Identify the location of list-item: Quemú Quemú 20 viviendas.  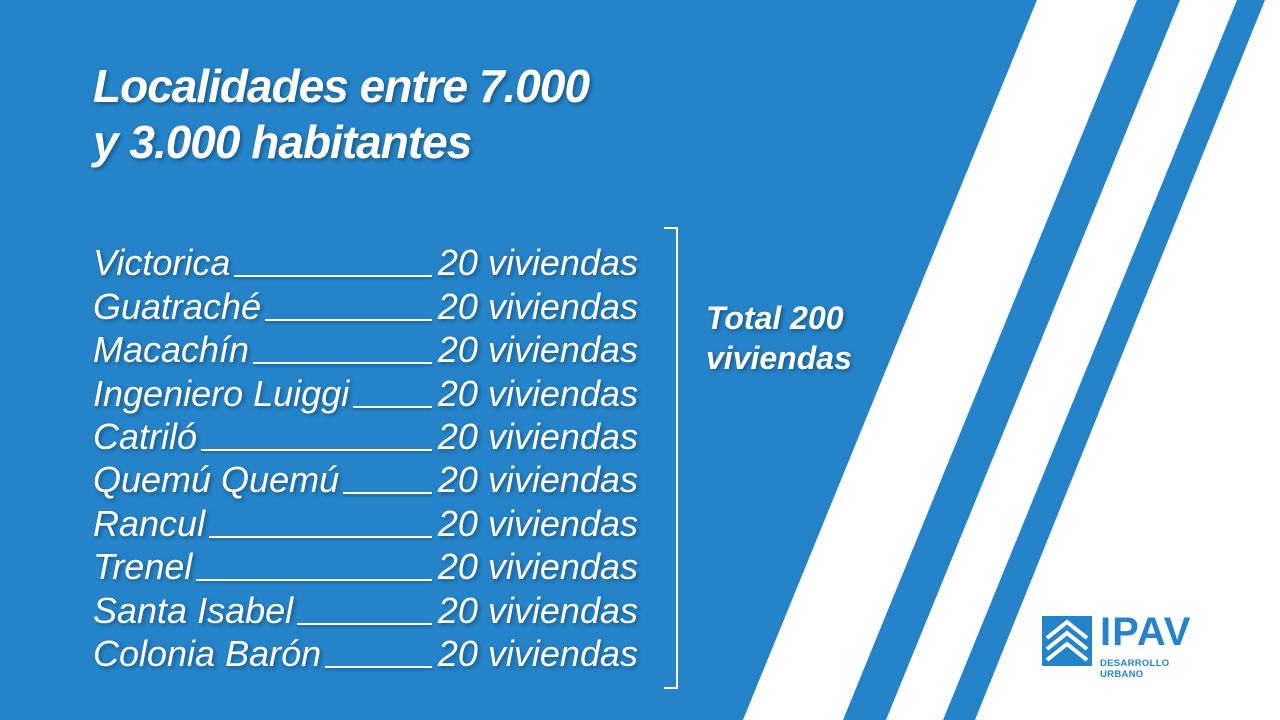
(365, 479).